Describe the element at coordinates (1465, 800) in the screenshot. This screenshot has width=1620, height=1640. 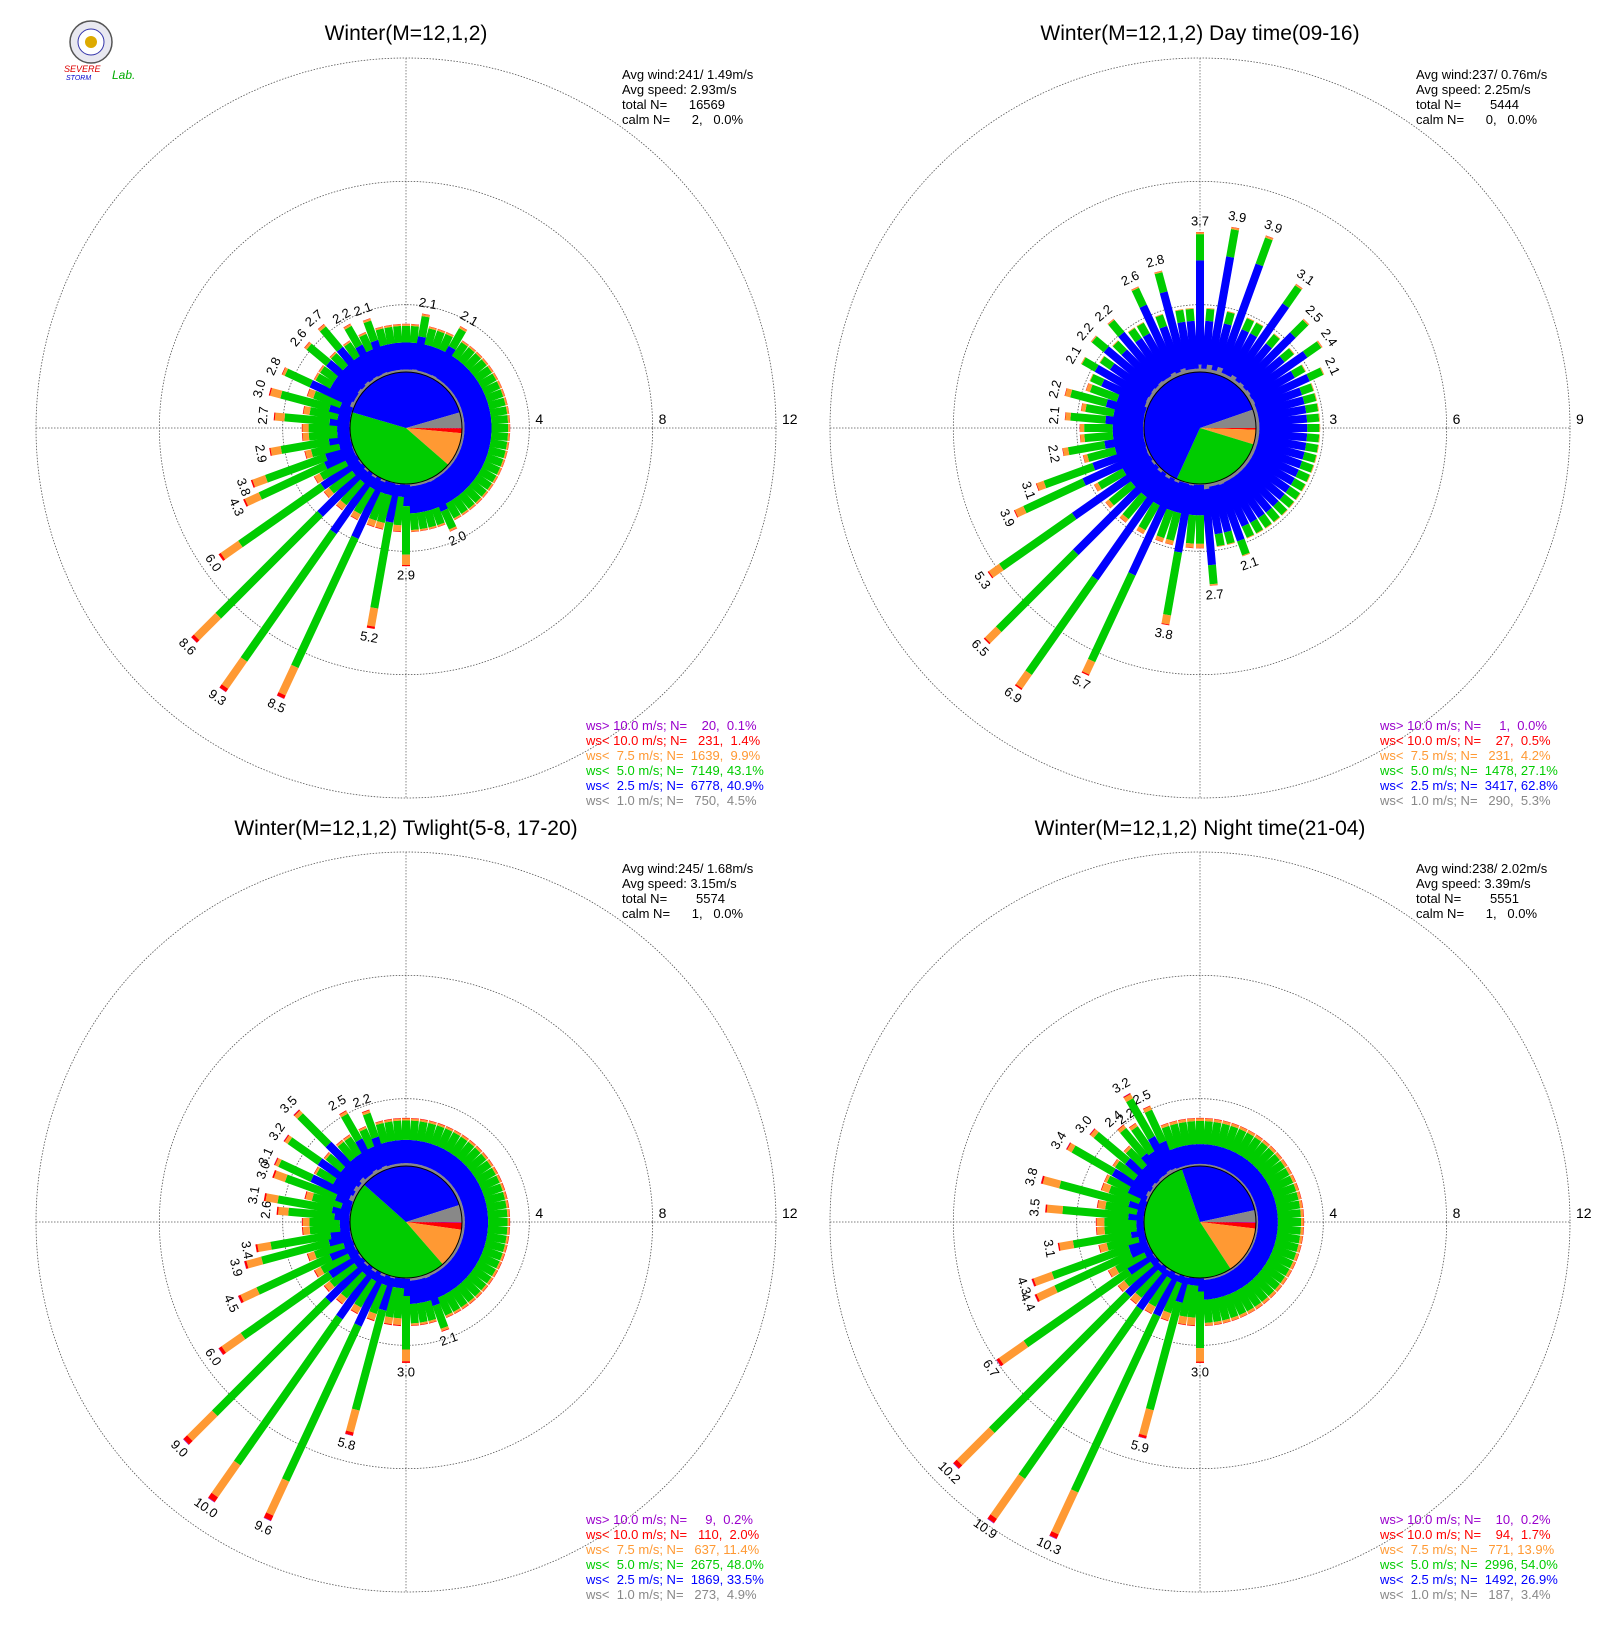
I see `legend-entry: ws< 1.0 m/s; N= 290, 5.3%` at that location.